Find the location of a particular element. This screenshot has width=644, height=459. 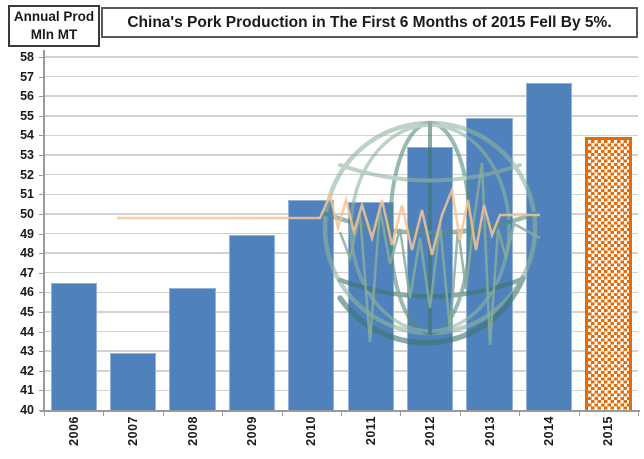

x-axis-labels: 2006 2007 2008 2009 2010 2011 2012 2013 2014 2015 is located at coordinates (341, 437).